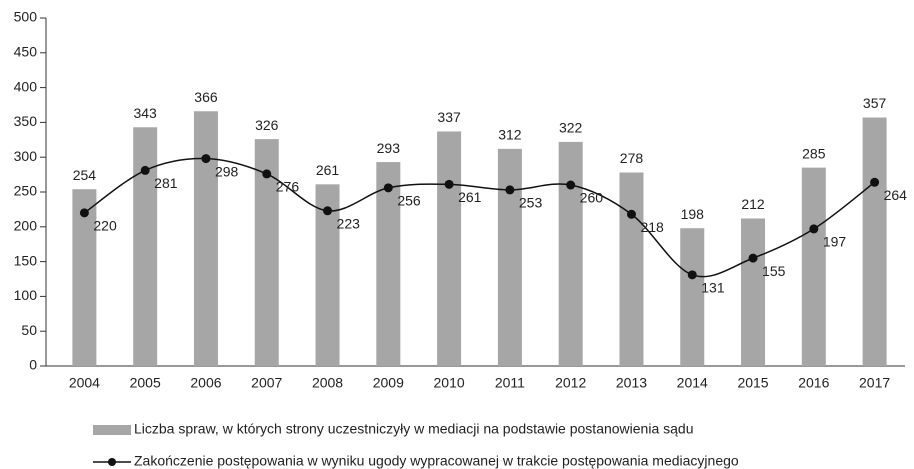 This screenshot has height=469, width=914. Describe the element at coordinates (328, 170) in the screenshot. I see `bar-label: 261` at that location.